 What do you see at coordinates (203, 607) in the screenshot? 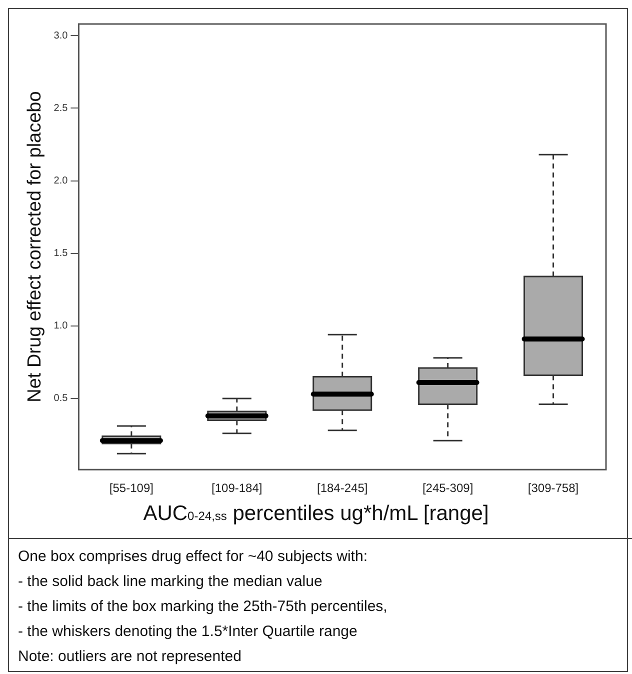
I see `text: - the limits of the box marking the 25th-75th percentiles,` at bounding box center [203, 607].